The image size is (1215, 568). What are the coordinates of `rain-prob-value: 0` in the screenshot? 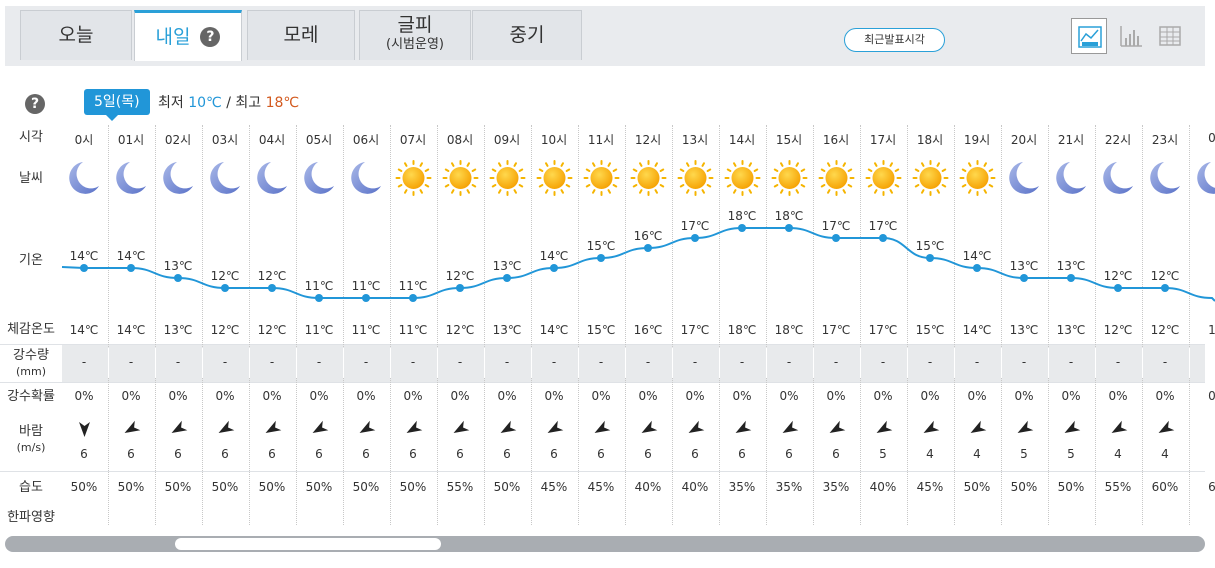 It's located at (1211, 396).